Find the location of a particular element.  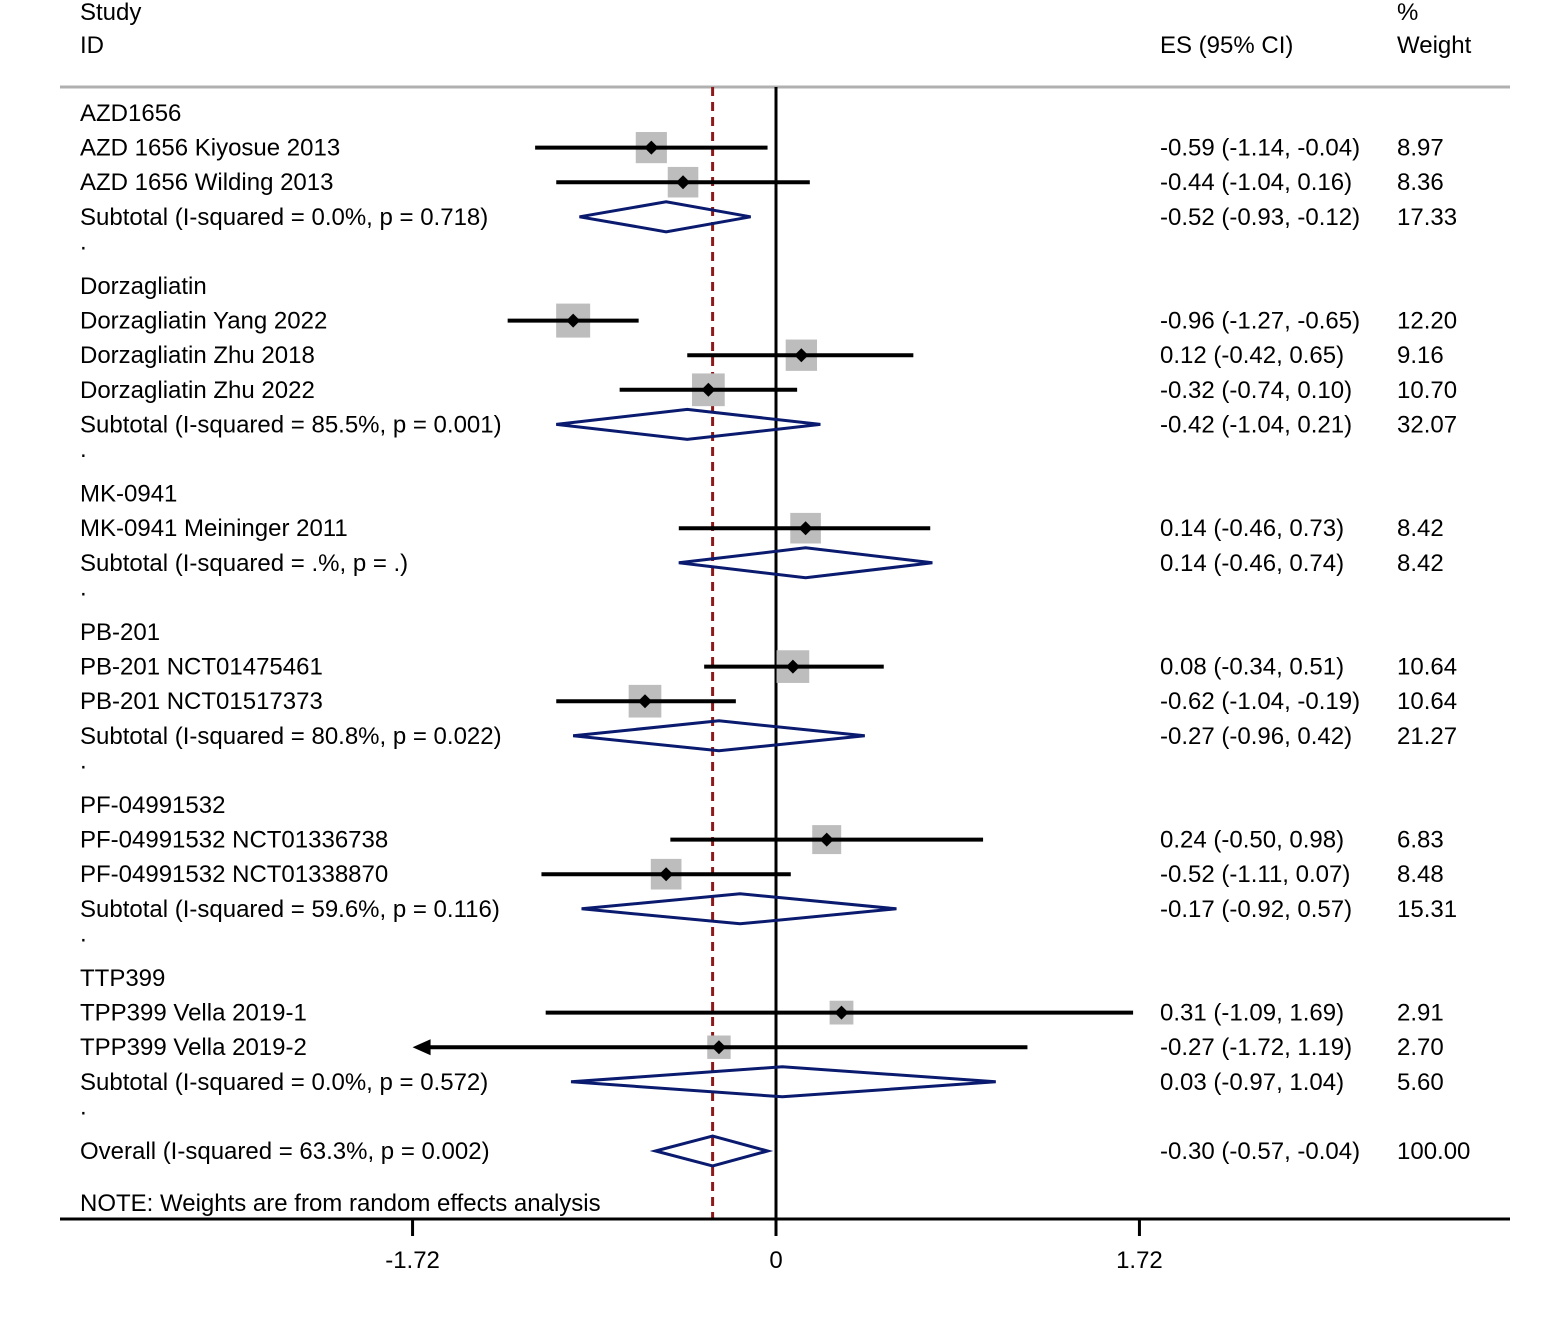

group-heading: Dorzagliatin is located at coordinates (143, 286).